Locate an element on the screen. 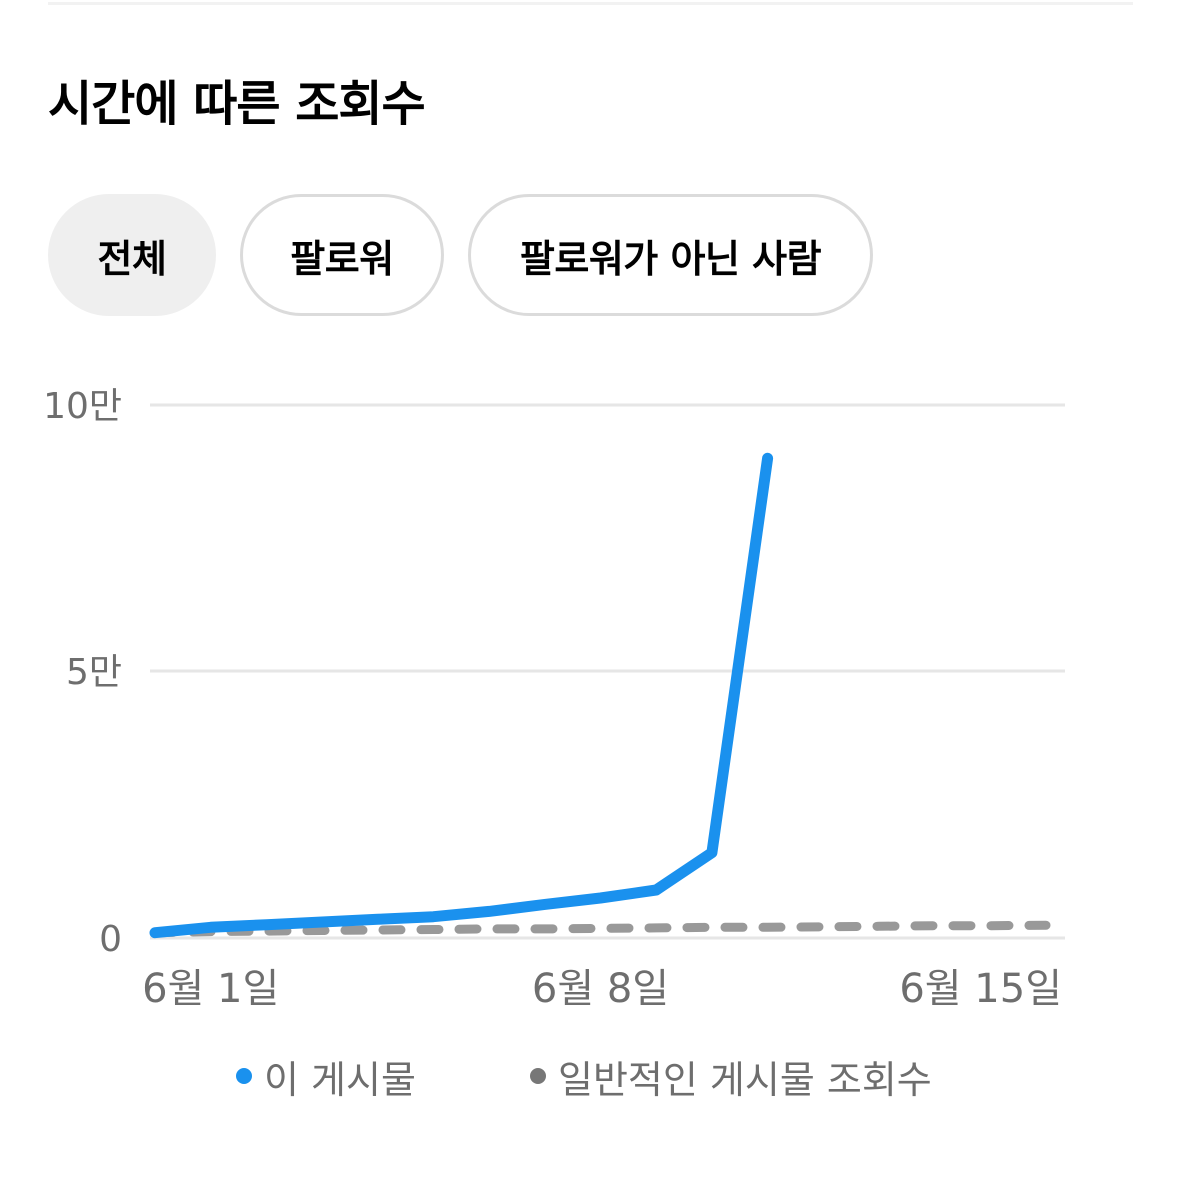 This screenshot has width=1179, height=1179. top-divider is located at coordinates (590, 3).